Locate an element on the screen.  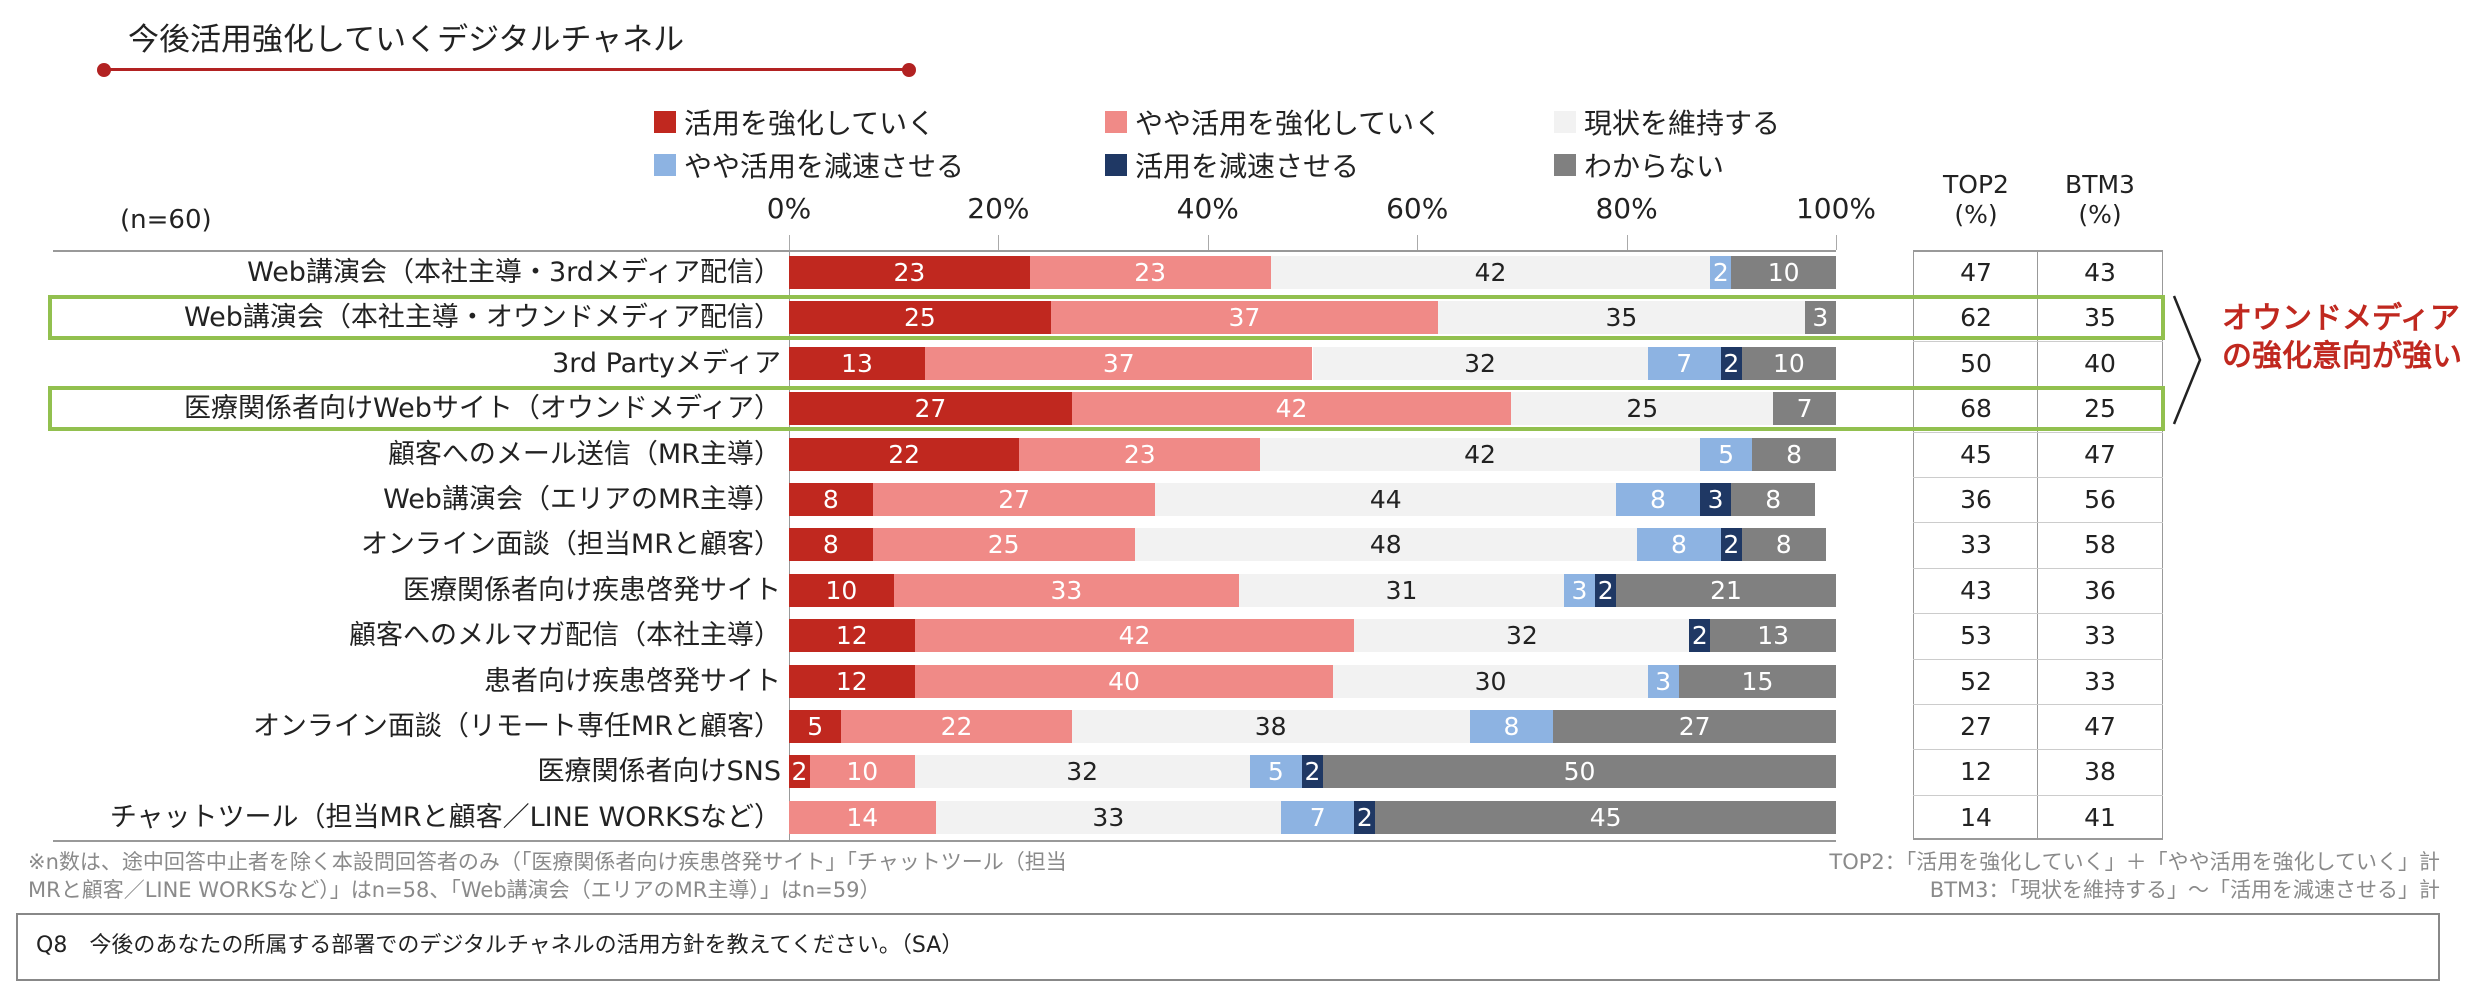
title-underline is located at coordinates (506, 69).